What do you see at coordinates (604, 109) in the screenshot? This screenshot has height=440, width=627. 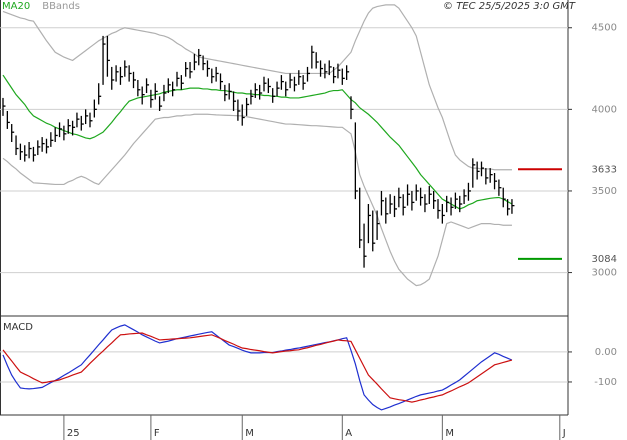 I see `y-tick-label: 4000` at bounding box center [604, 109].